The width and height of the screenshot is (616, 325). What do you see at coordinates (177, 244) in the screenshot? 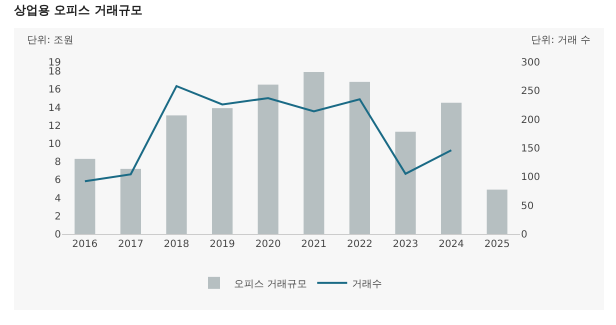
I see `x-tick-label: 2018` at bounding box center [177, 244].